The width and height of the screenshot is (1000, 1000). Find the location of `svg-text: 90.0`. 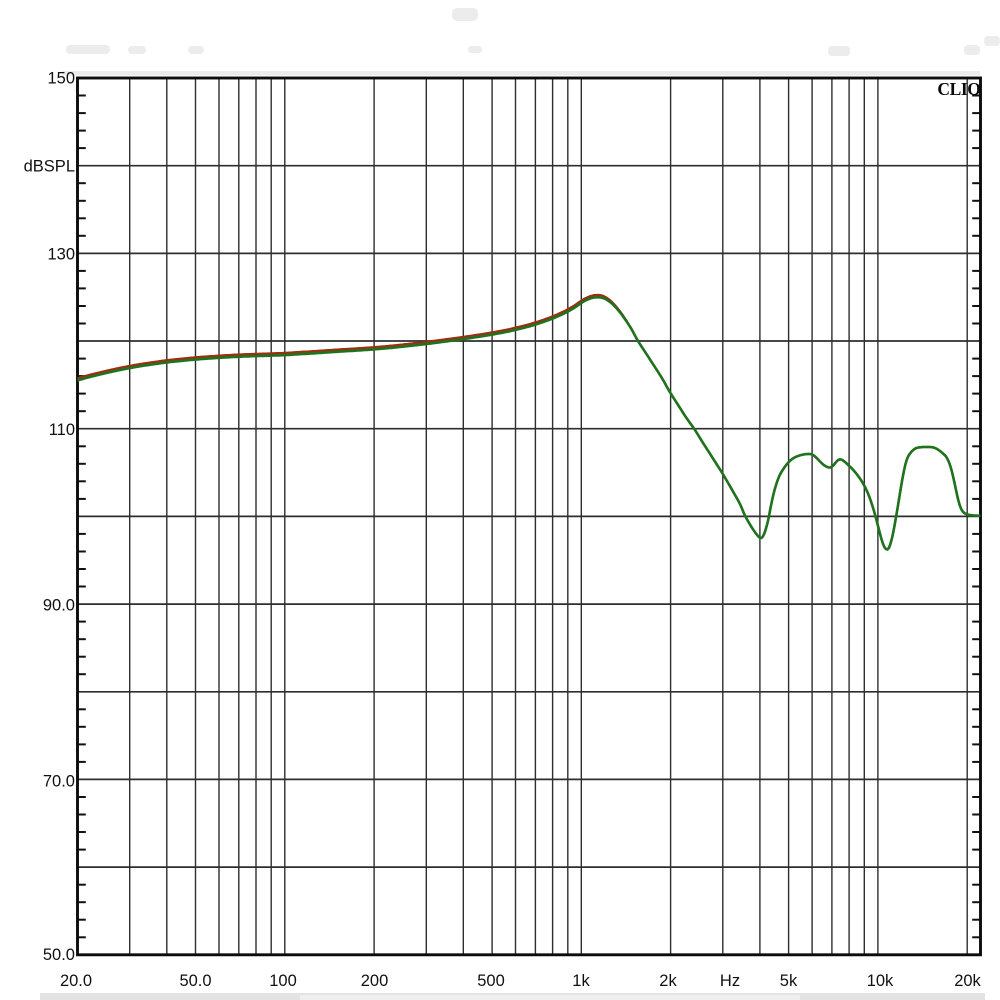

svg-text: 90.0 is located at coordinates (59, 606).